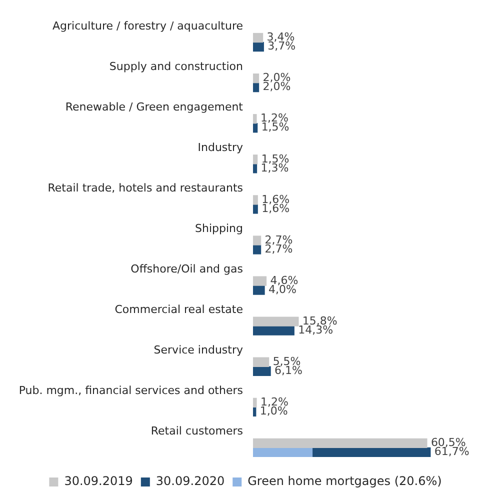 The height and width of the screenshot is (502, 491). I want to click on y-tick-label: Retail trade, hotels and restaurants, so click(146, 187).